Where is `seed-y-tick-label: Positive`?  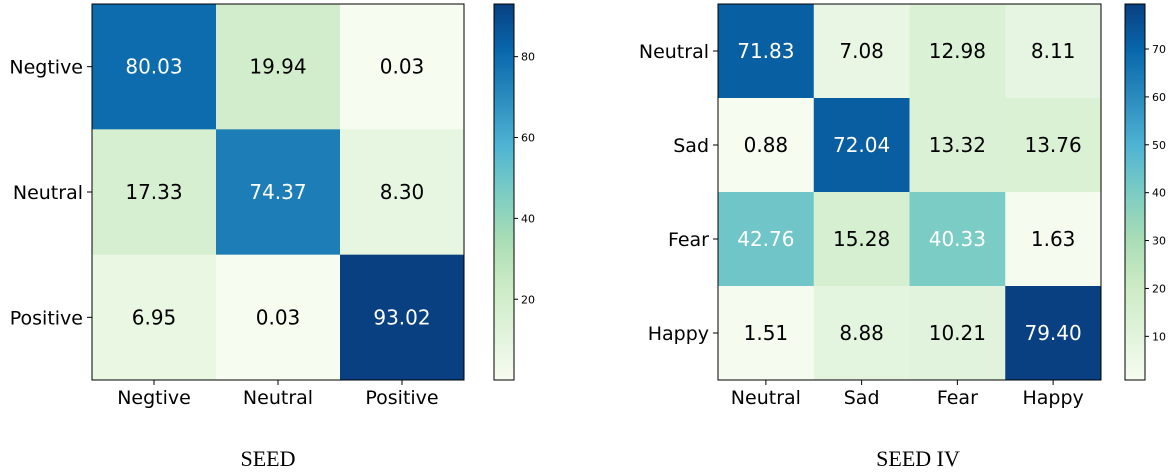 seed-y-tick-label: Positive is located at coordinates (46, 318).